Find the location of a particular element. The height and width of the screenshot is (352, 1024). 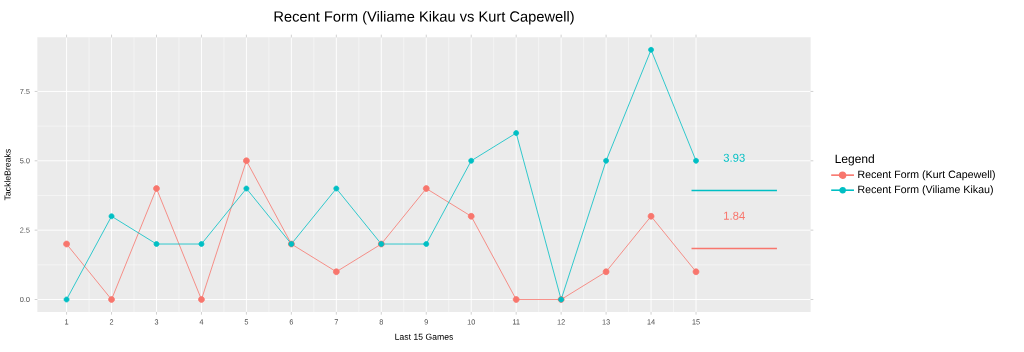

x-axis-title: Last 15 Games is located at coordinates (424, 336).